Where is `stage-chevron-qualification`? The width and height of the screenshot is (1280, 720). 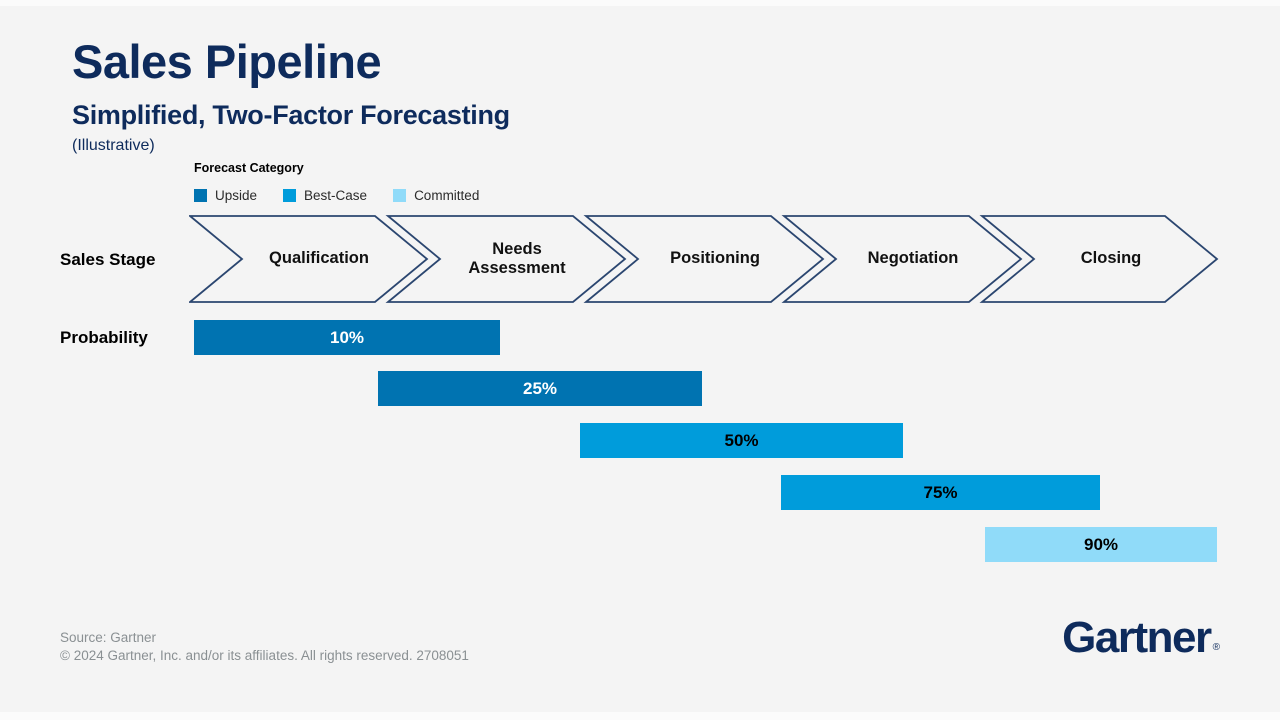
stage-chevron-qualification is located at coordinates (309, 259).